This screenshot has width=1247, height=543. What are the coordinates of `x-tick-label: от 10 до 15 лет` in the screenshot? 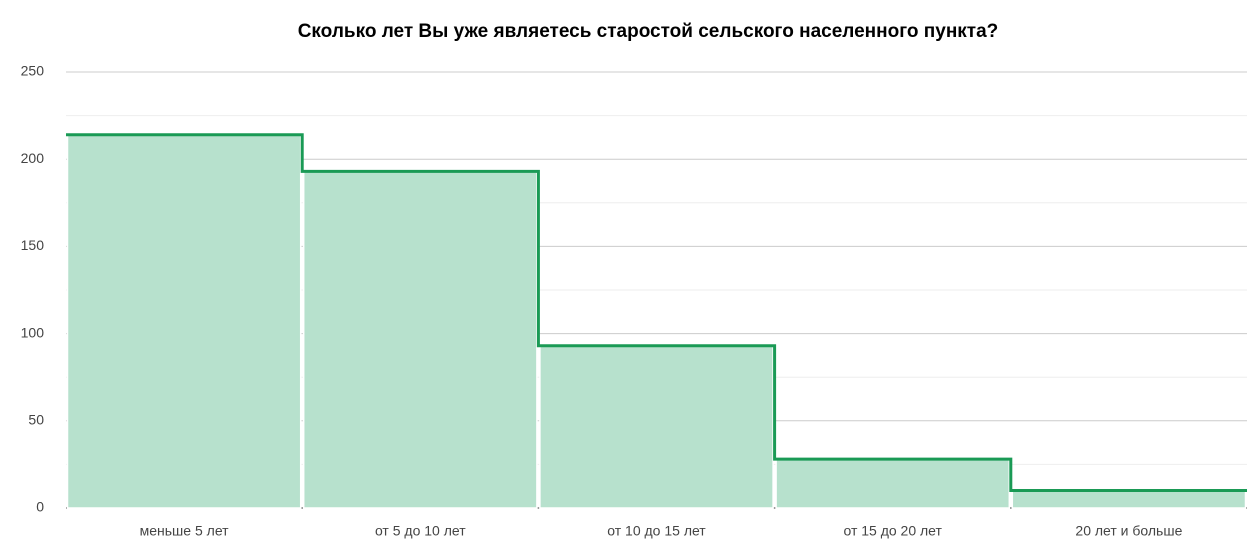 It's located at (656, 531).